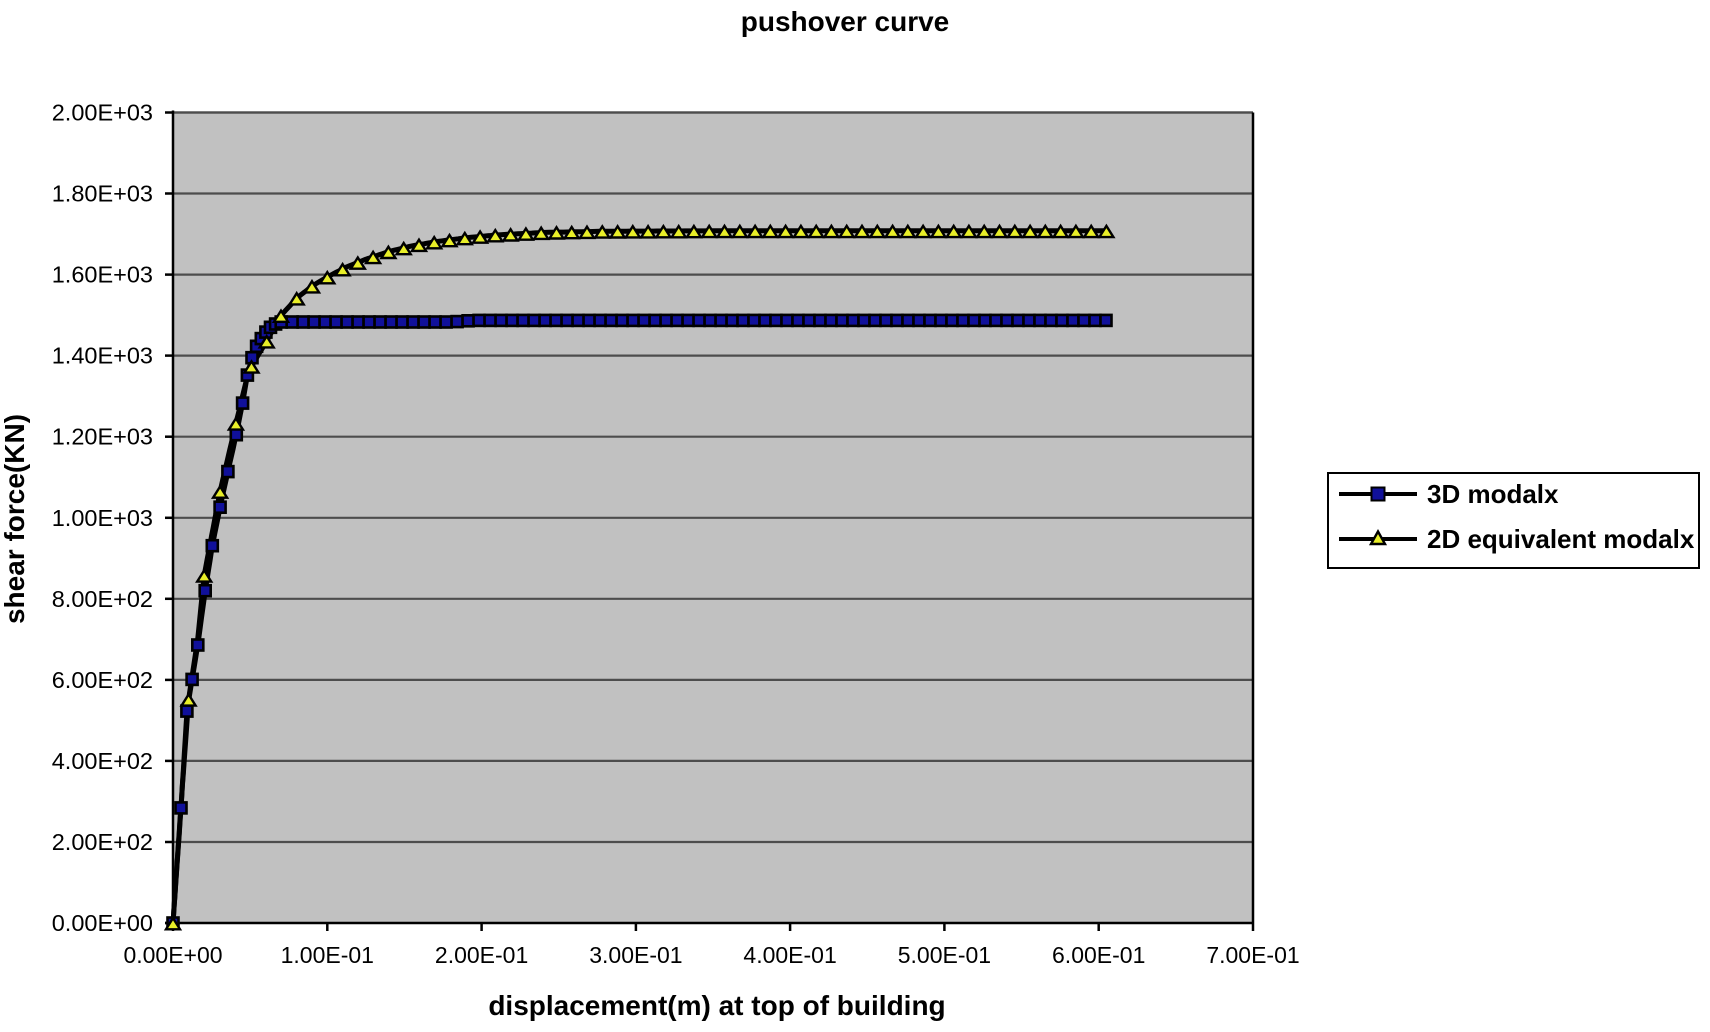 This screenshot has width=1710, height=1032. Describe the element at coordinates (1252, 955) in the screenshot. I see `svg-text: 7.00E-01` at that location.